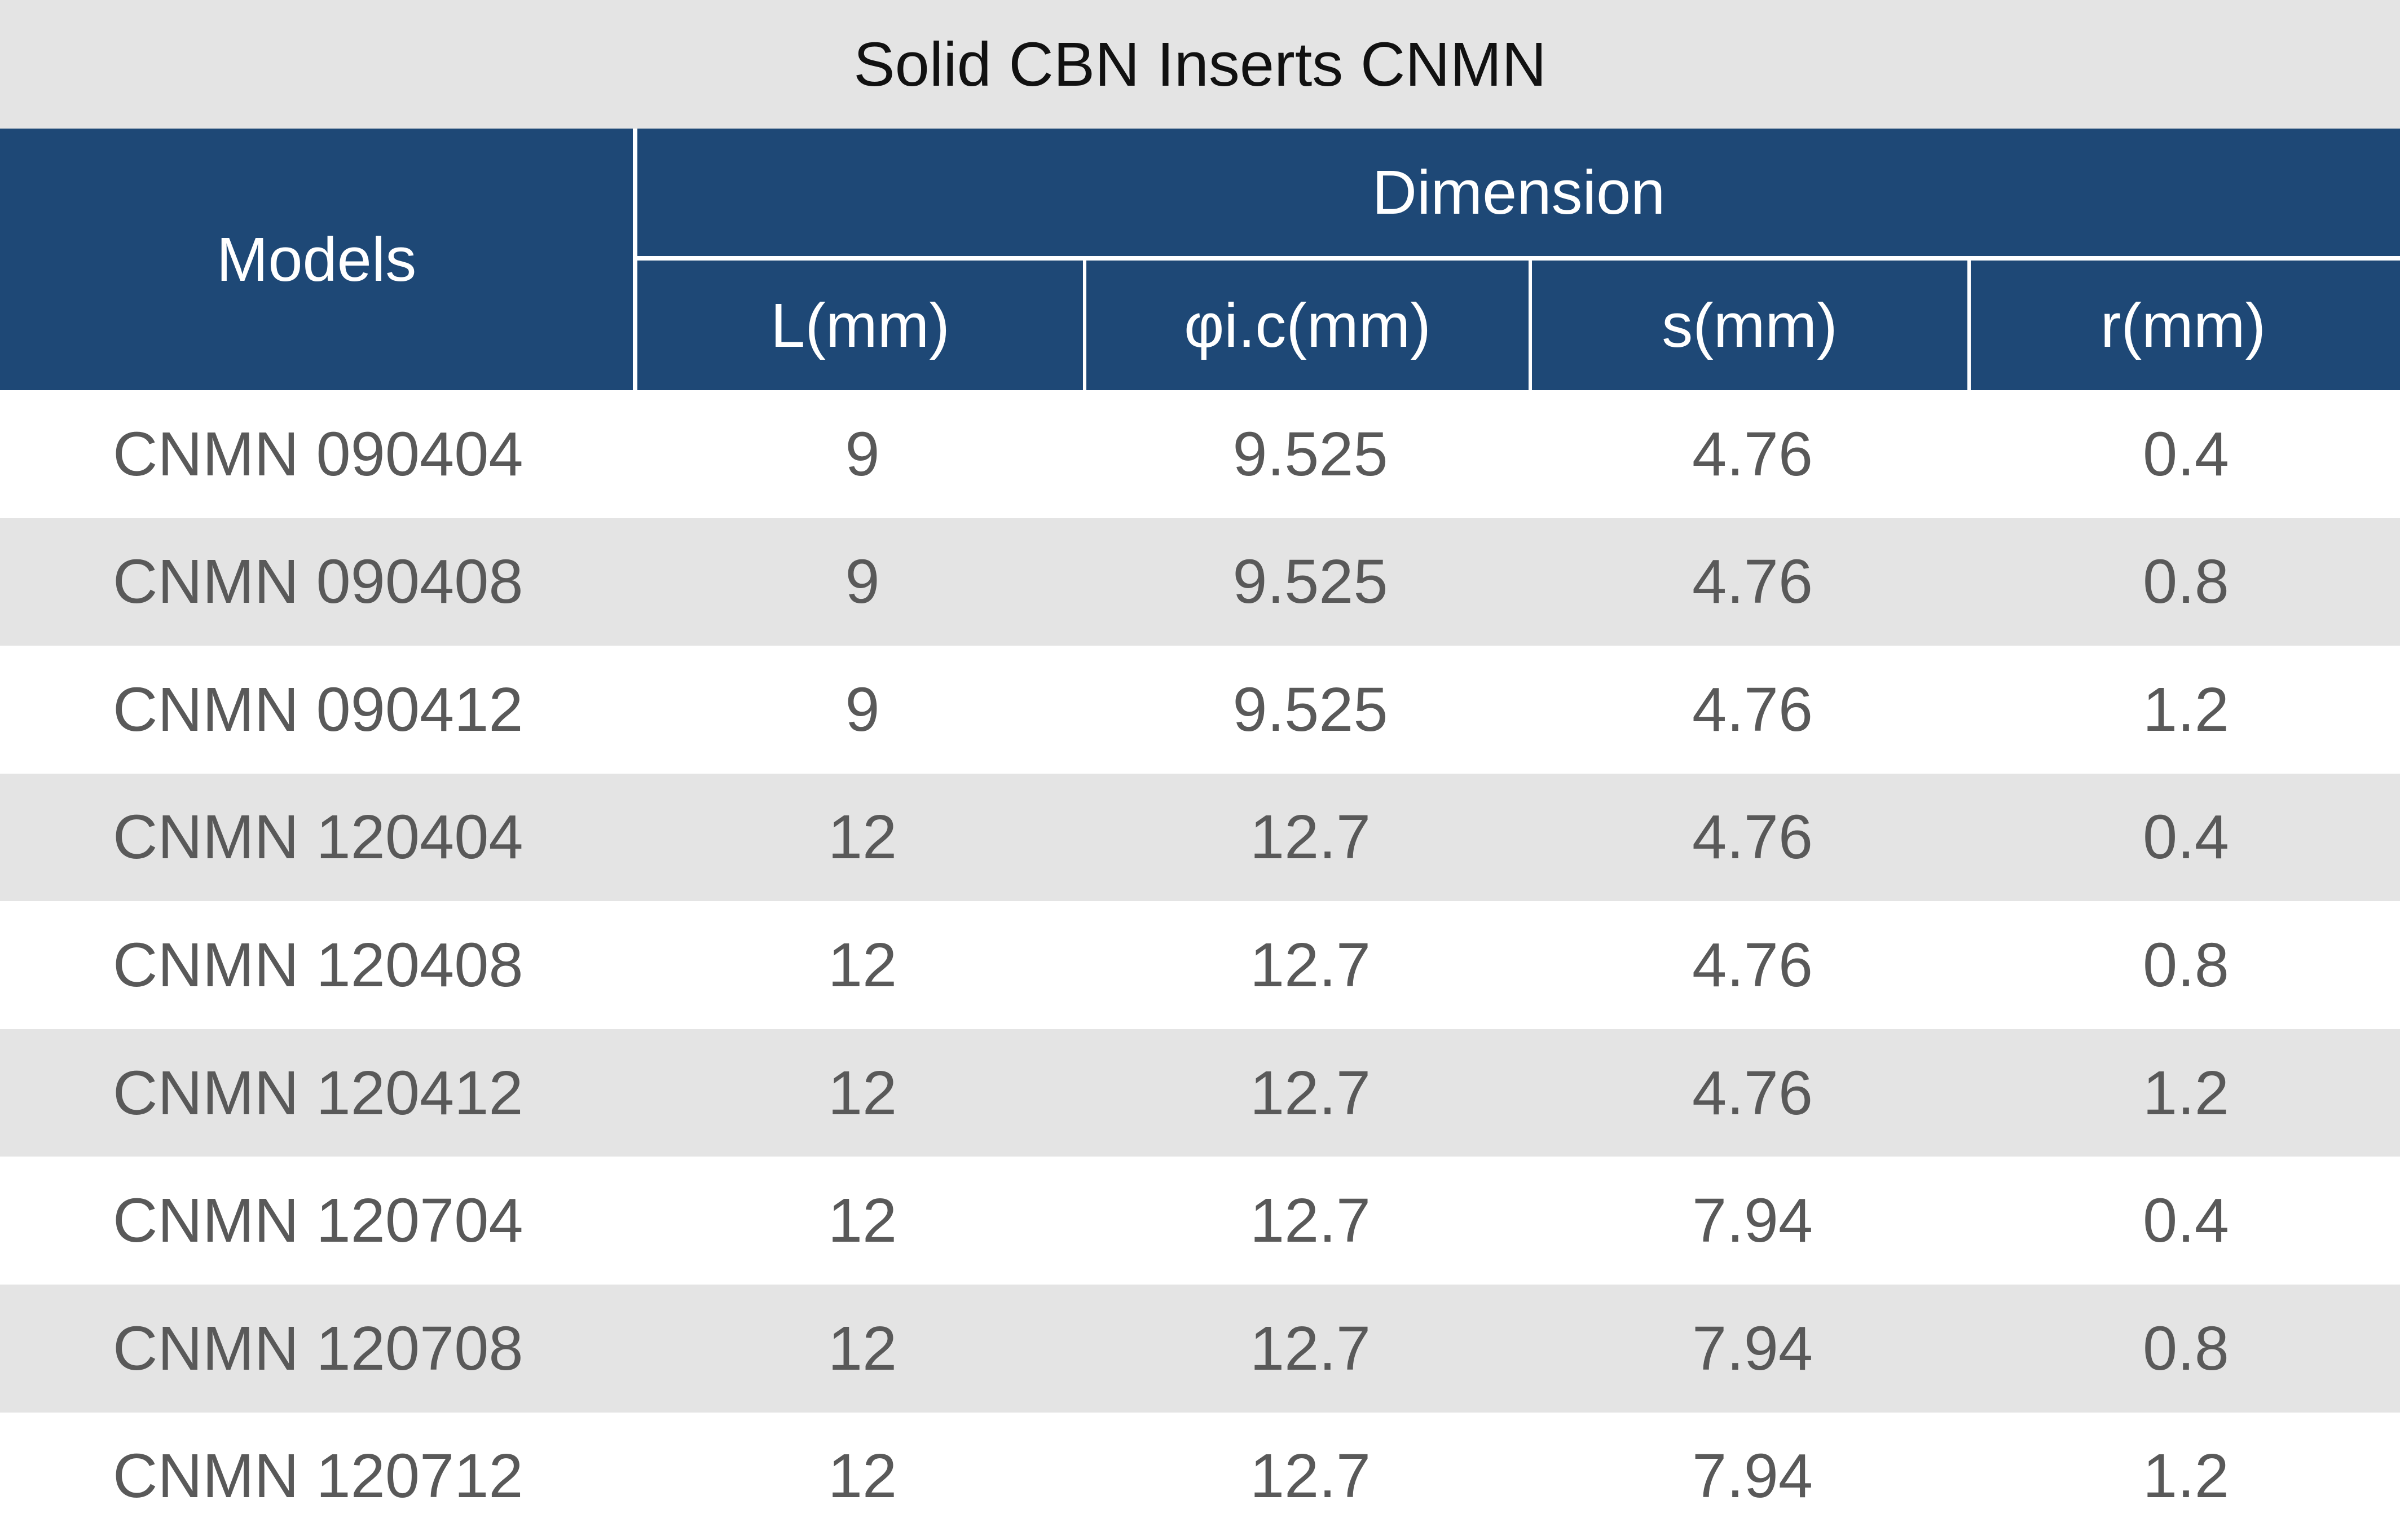  Describe the element at coordinates (1518, 195) in the screenshot. I see `column-group-header-dimension: Dimension` at that location.